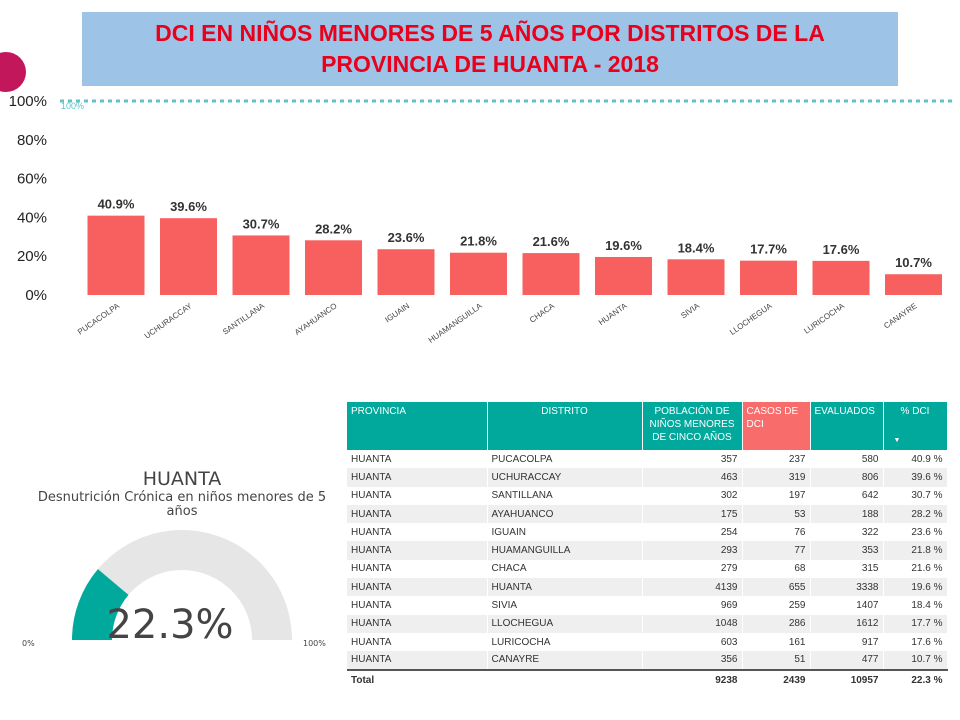  I want to click on cell-casos: 77, so click(776, 550).